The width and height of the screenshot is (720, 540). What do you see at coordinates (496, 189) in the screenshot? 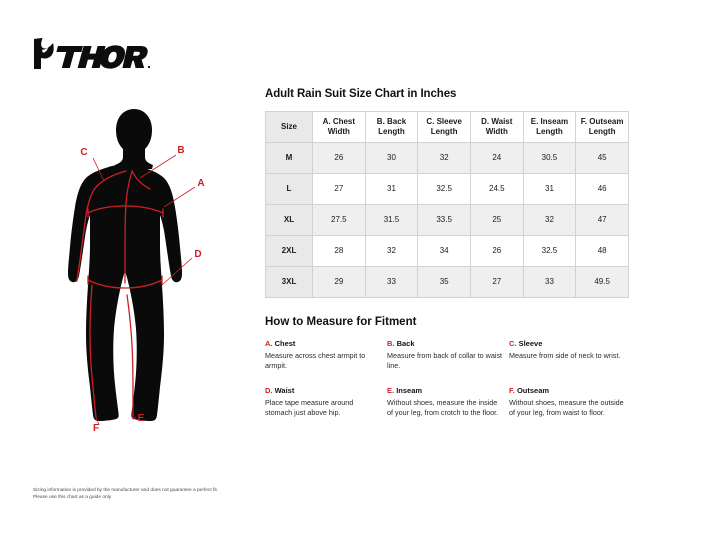
I see `cell-waist-width: 24.5` at bounding box center [496, 189].